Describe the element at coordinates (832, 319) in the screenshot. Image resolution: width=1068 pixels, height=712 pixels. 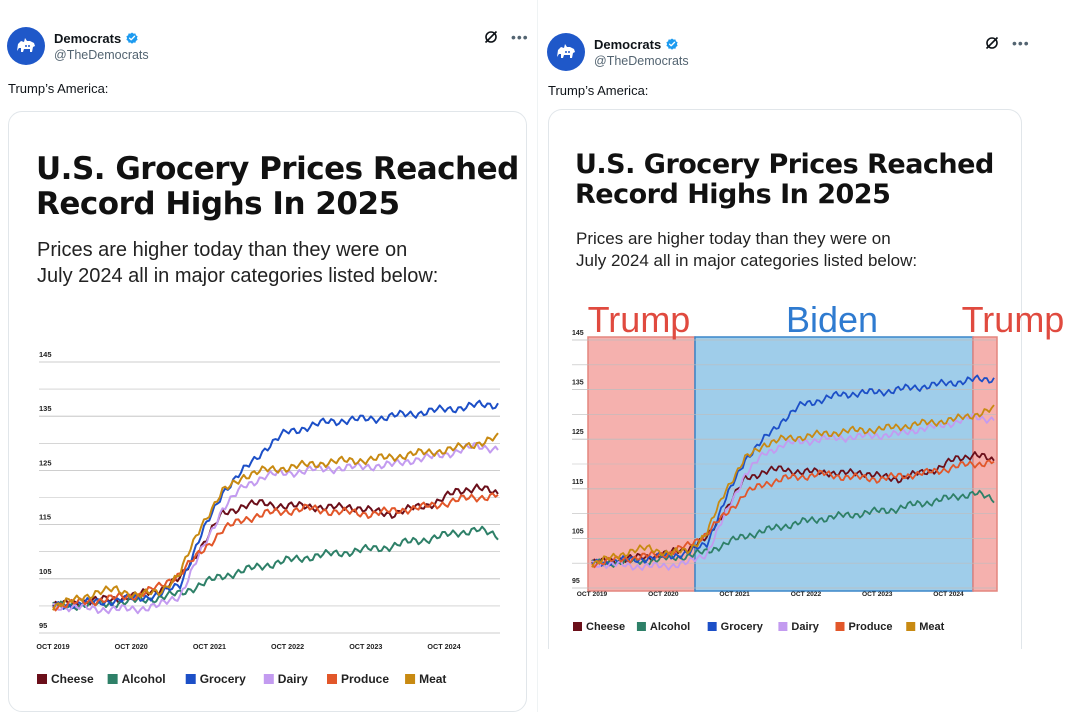
I see `annotation-biden: Biden` at that location.